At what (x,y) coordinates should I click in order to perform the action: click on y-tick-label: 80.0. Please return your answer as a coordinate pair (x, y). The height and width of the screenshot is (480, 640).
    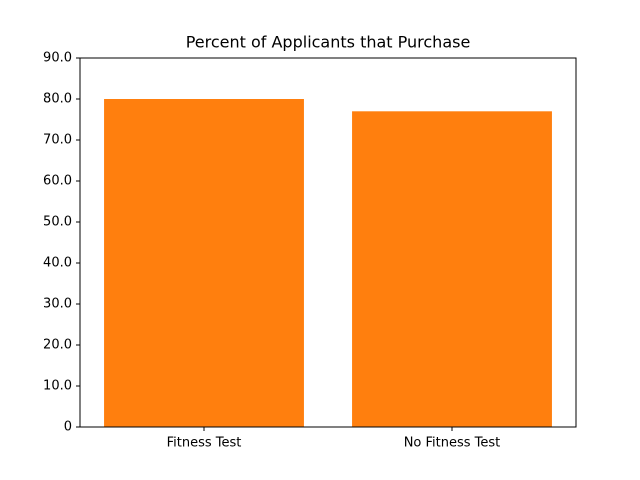
    Looking at the image, I should click on (57, 99).